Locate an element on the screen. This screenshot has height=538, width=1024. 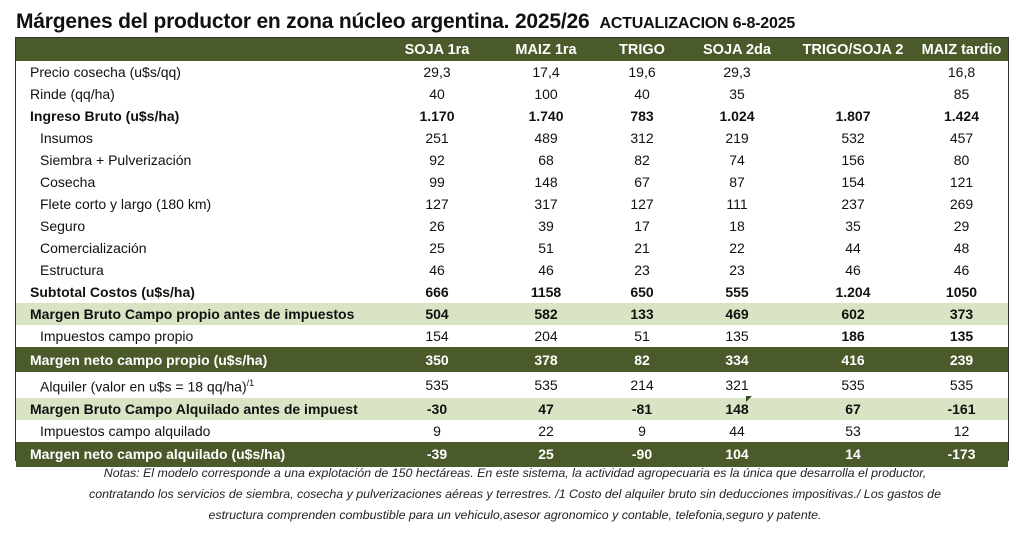
table-cell: 1158 is located at coordinates (546, 292).